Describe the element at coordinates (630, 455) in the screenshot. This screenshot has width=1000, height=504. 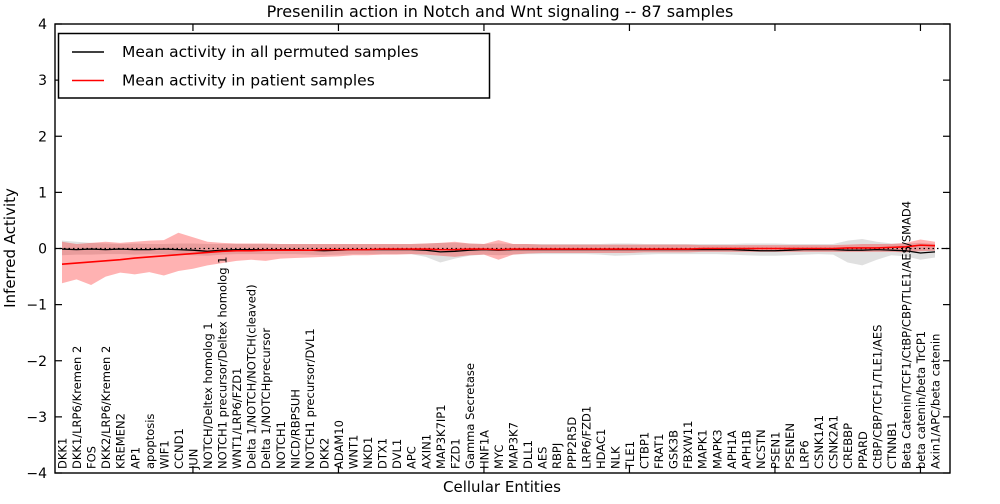
I see `category-label: TLE1` at that location.